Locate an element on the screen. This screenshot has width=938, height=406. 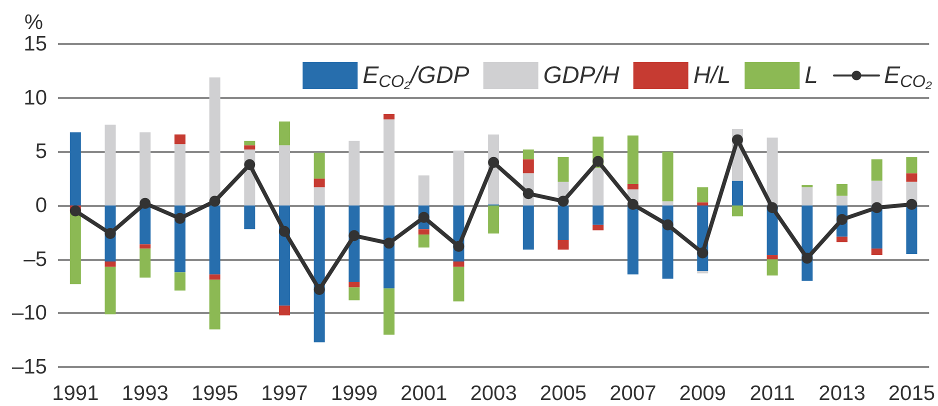
x-tick-label: 2009 is located at coordinates (702, 393).